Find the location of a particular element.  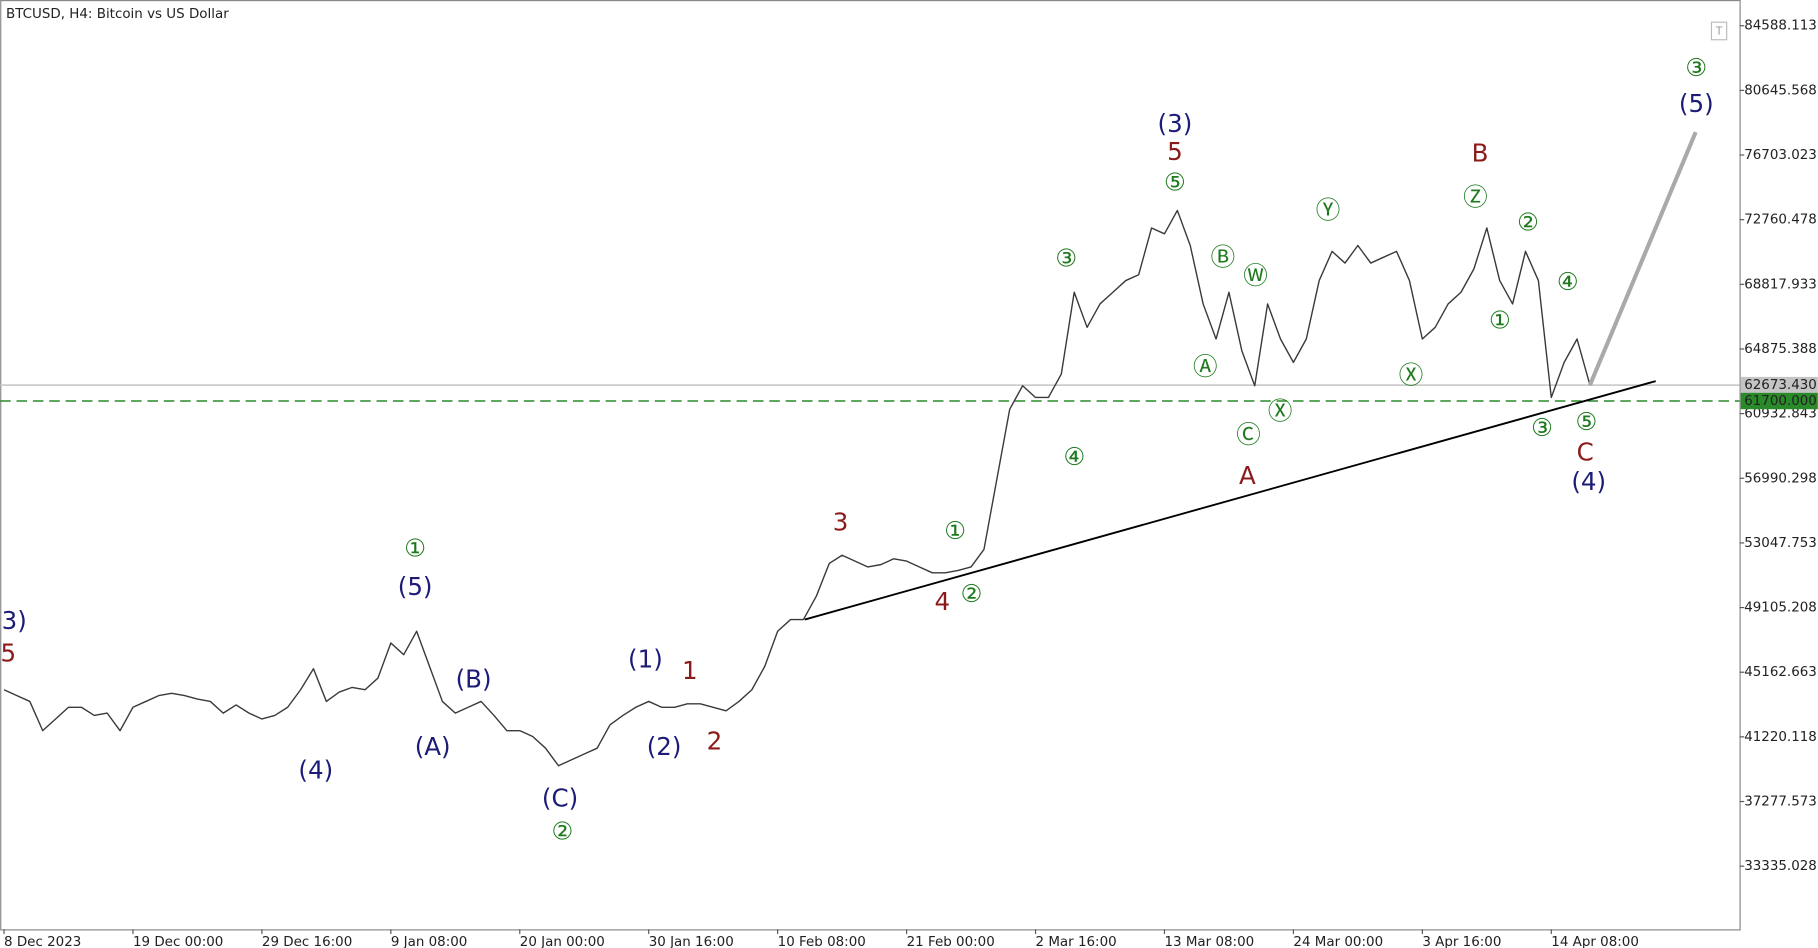

x-tick-label: 10 Feb 08:00 is located at coordinates (822, 941).